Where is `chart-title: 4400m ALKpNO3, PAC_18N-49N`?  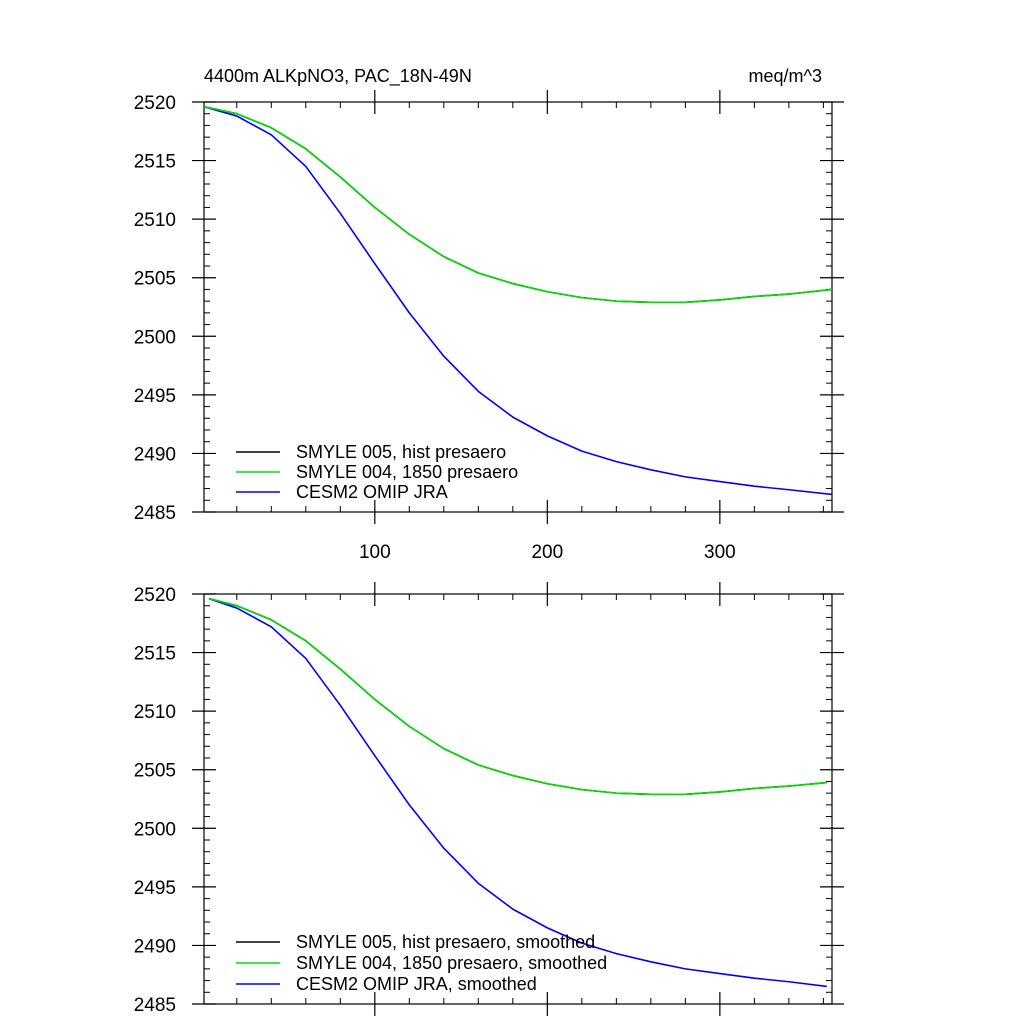
chart-title: 4400m ALKpNO3, PAC_18N-49N is located at coordinates (338, 76).